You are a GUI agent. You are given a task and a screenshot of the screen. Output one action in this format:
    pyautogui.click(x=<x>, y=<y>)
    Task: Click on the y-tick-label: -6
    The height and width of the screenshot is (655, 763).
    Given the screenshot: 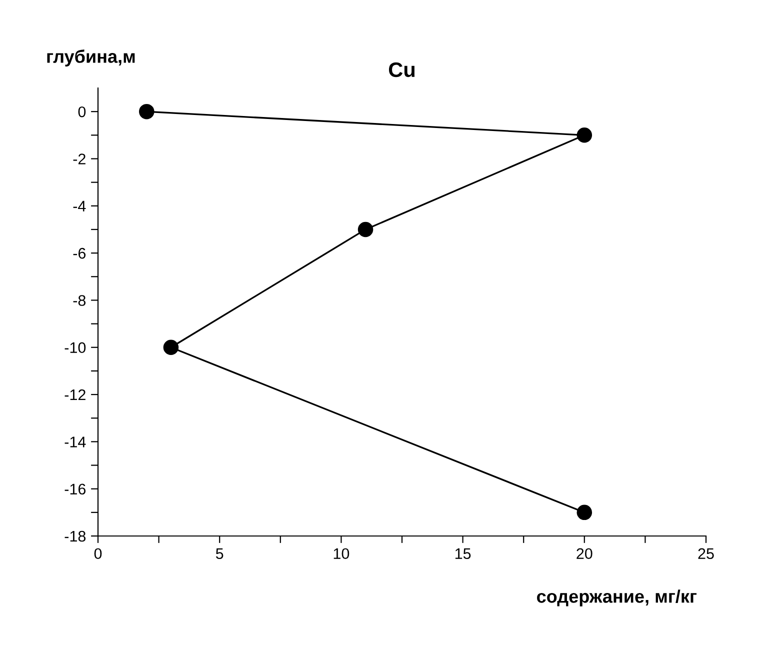 What is the action you would take?
    pyautogui.click(x=79, y=253)
    